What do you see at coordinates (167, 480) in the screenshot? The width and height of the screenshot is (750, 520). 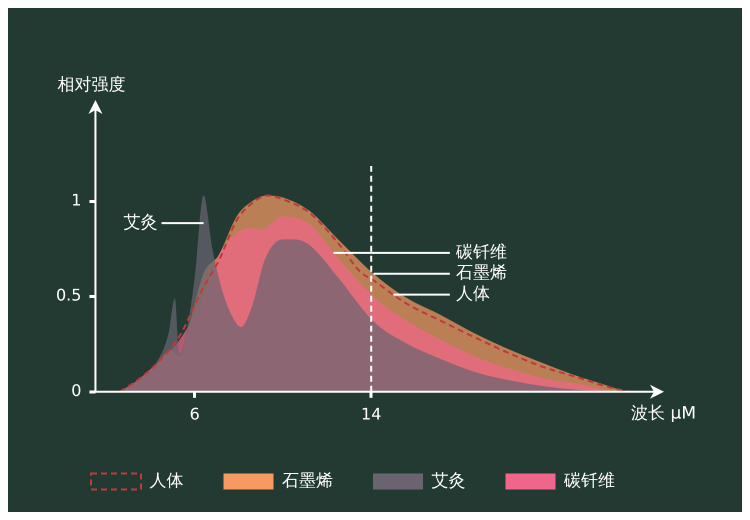 I see `legend-label: 人体` at bounding box center [167, 480].